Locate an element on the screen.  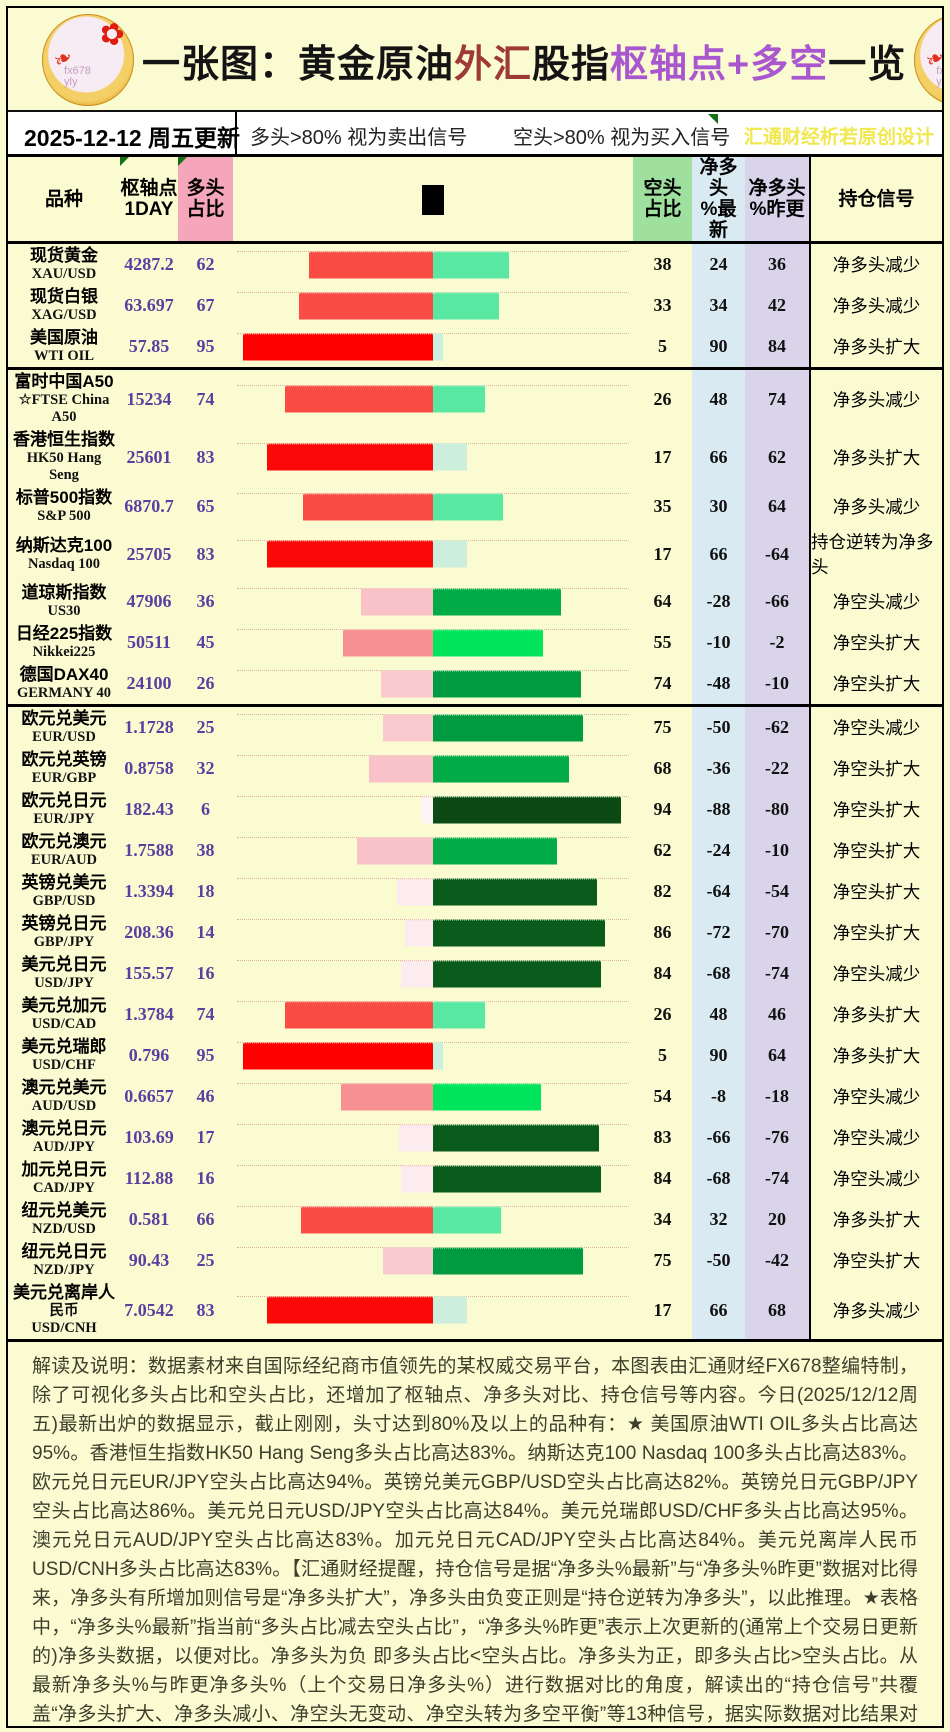
pivot-value: 57.85 is located at coordinates (149, 346).